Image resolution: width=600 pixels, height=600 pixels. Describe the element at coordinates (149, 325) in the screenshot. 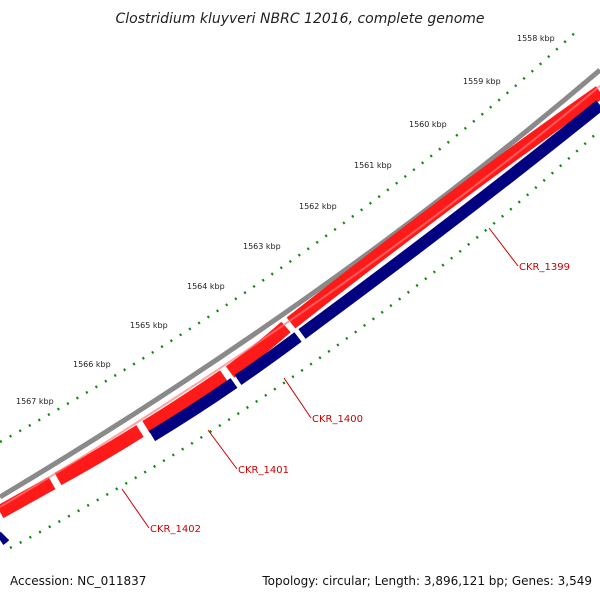

I see `tick-label: 1565 kbp` at that location.